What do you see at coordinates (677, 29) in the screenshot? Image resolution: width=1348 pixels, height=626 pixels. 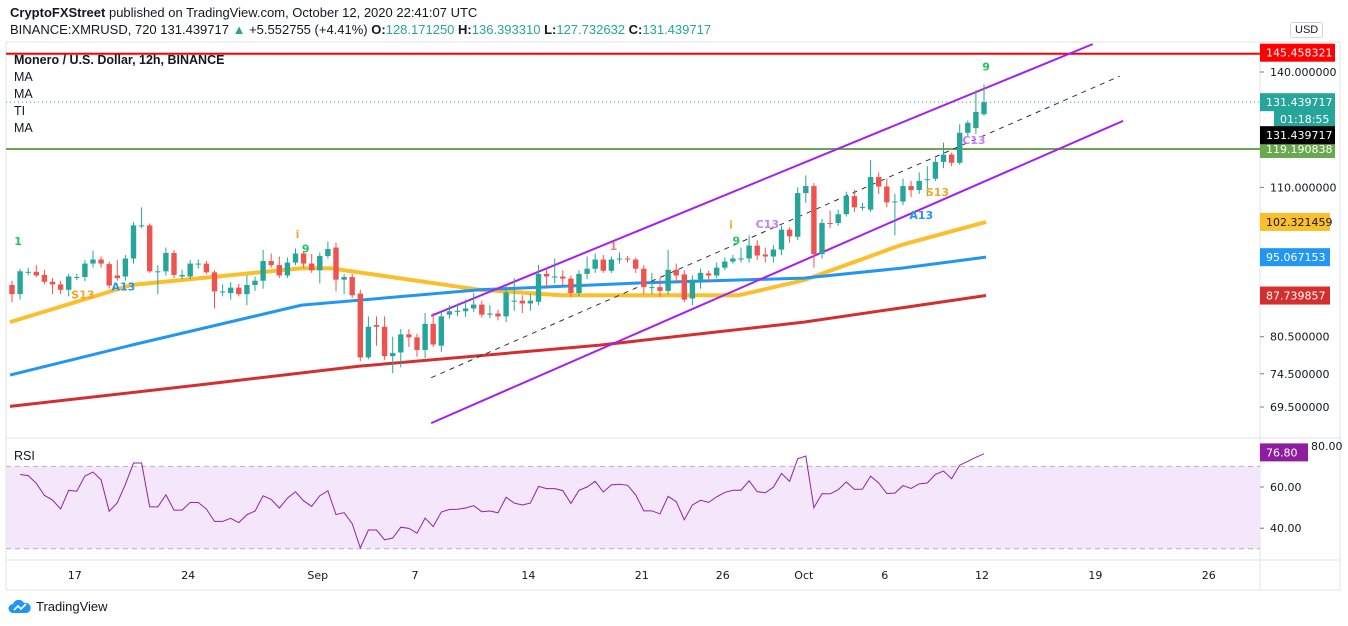 I see `close-value: 131.439717` at bounding box center [677, 29].